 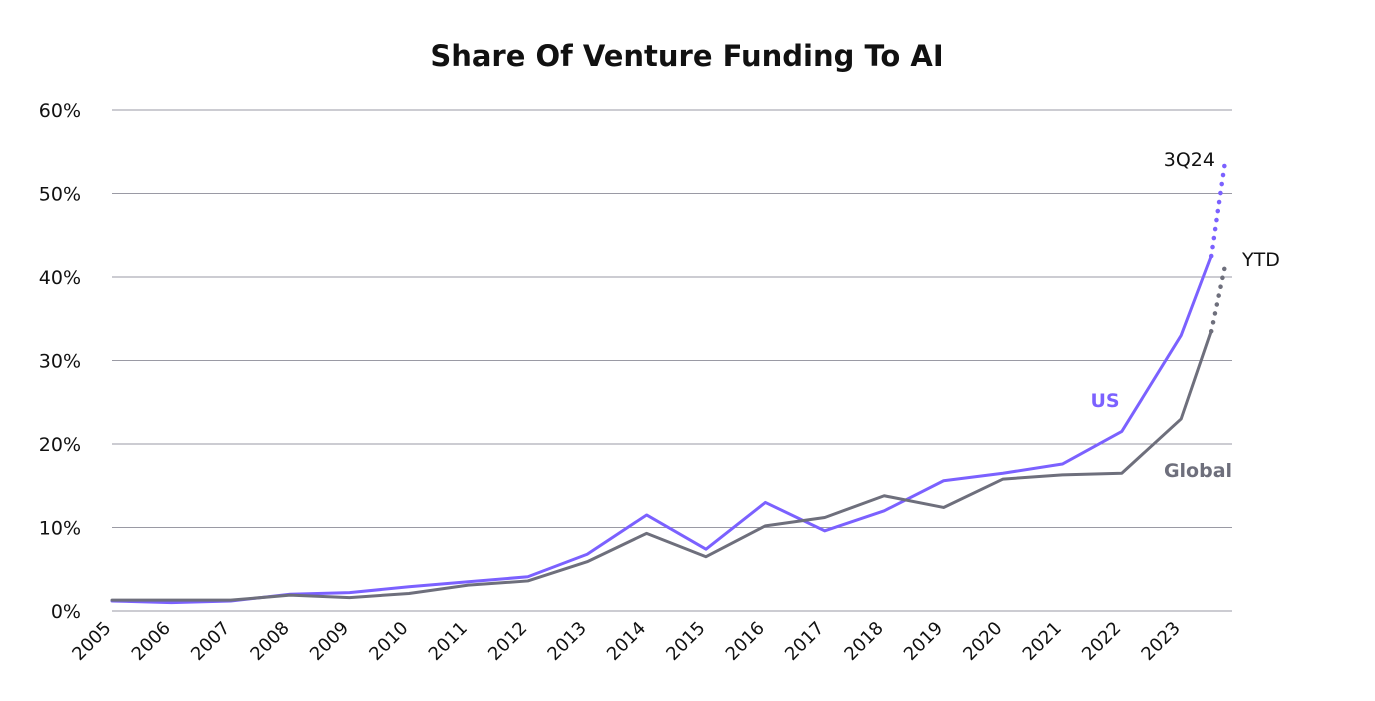 I want to click on series-label-global: Global, so click(x=1198, y=471).